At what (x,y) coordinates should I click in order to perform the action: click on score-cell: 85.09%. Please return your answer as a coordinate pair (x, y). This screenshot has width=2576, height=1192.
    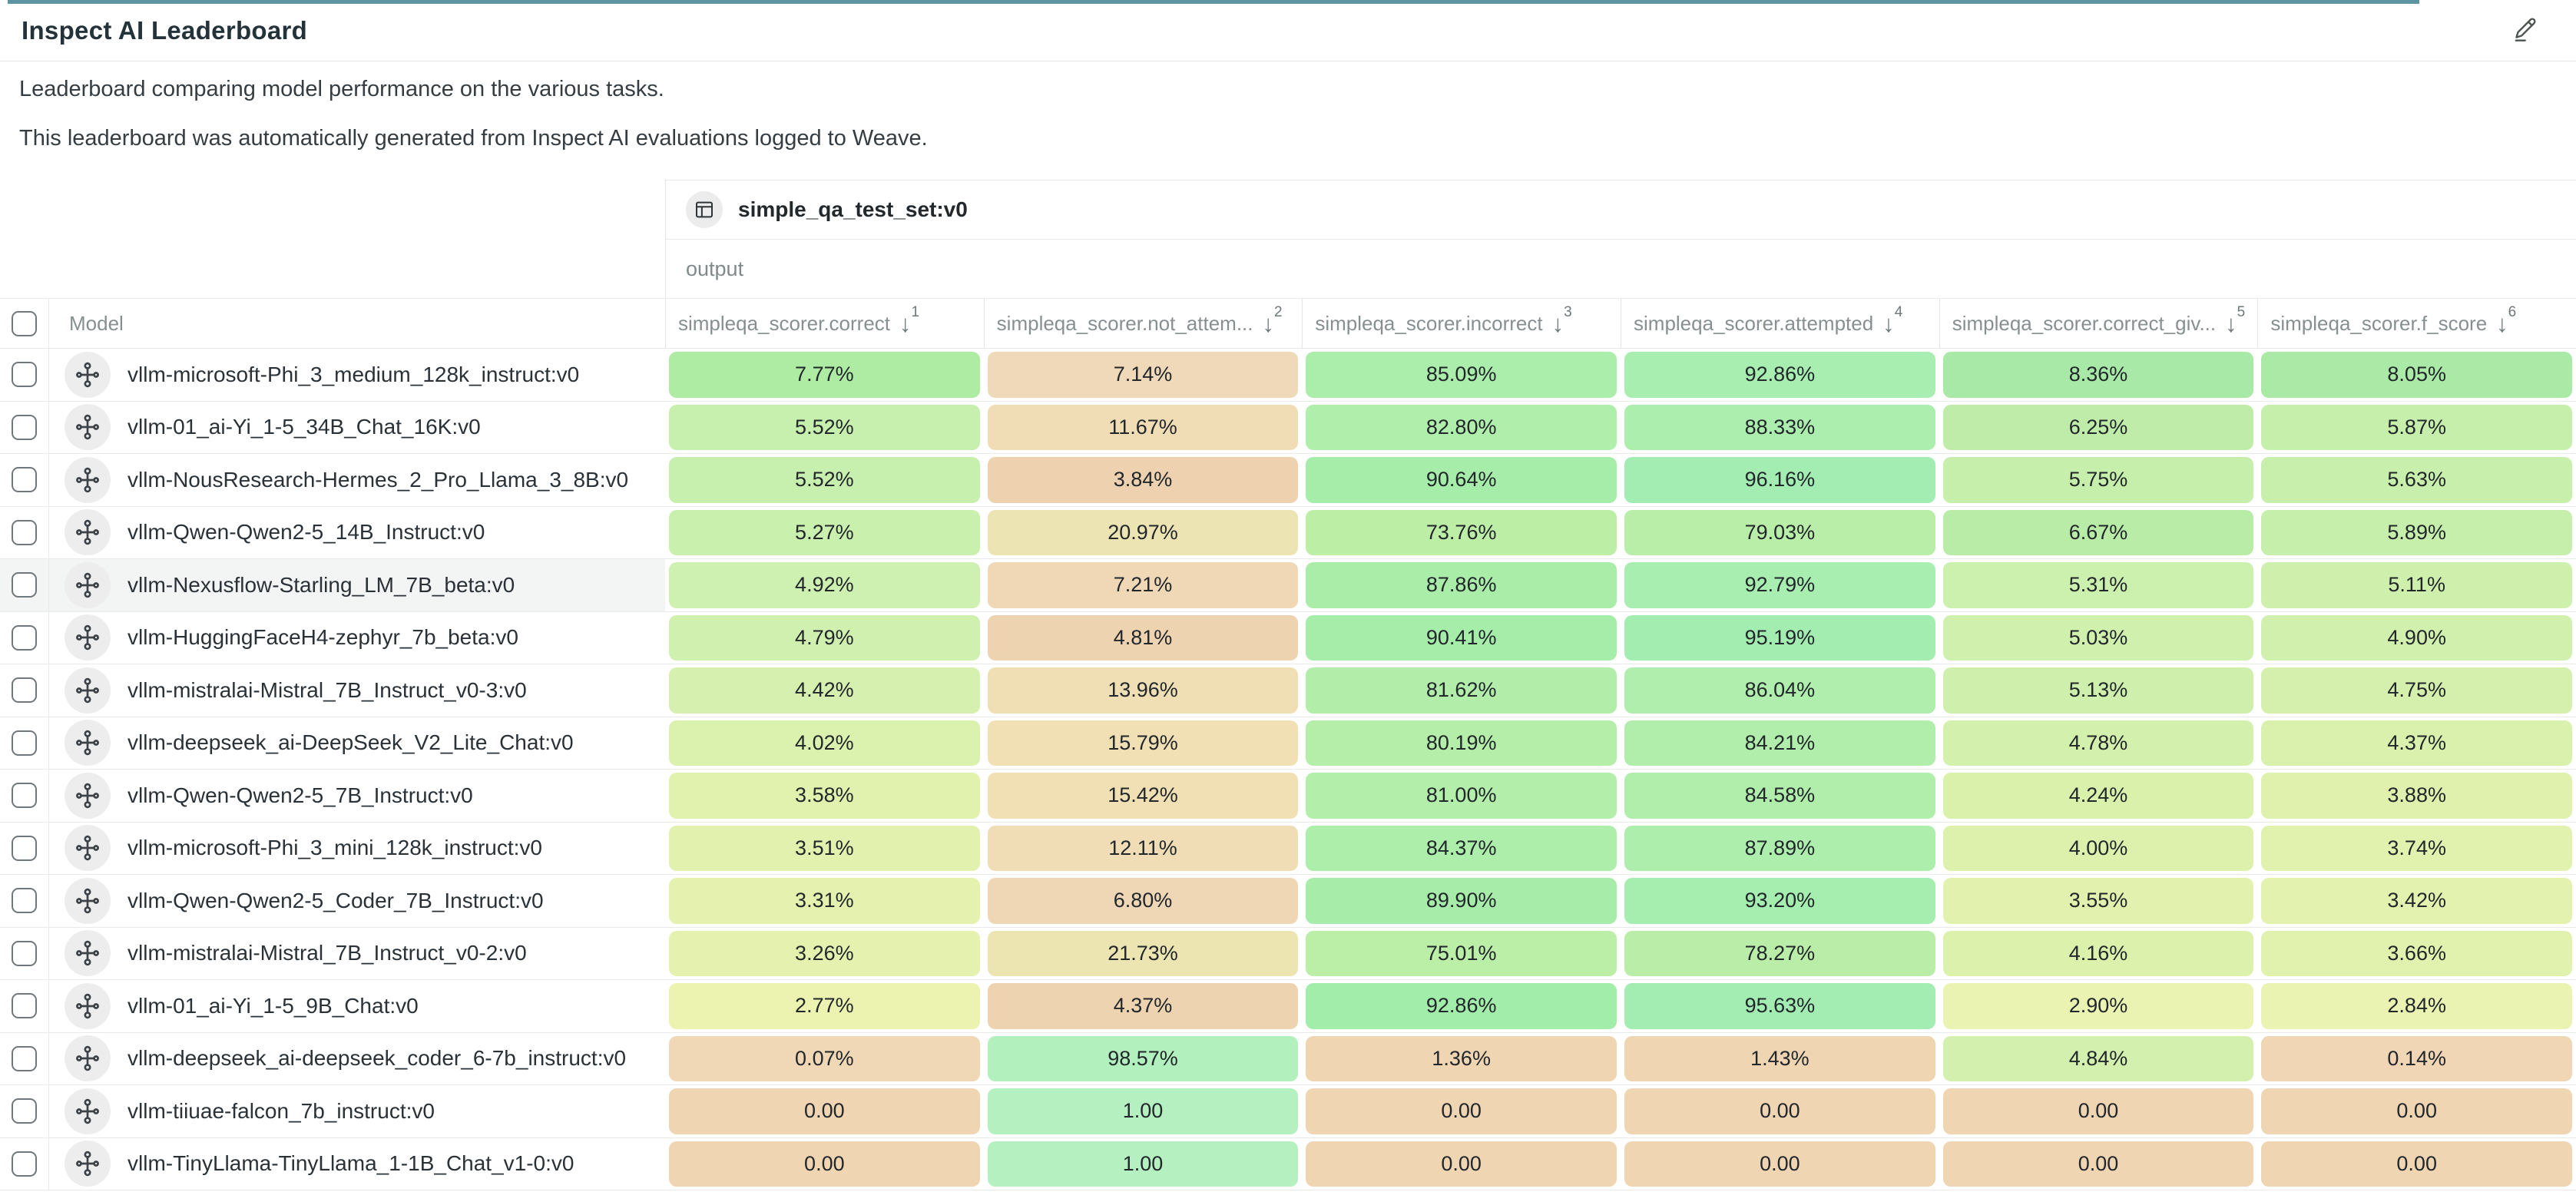
    Looking at the image, I should click on (1461, 375).